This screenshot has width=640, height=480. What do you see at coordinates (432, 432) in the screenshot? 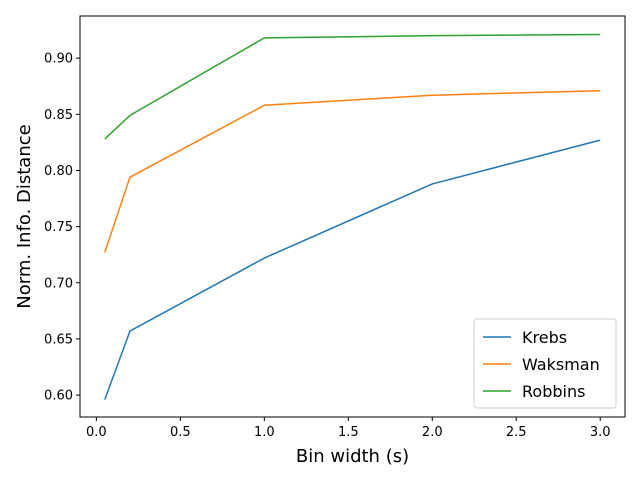
I see `x-tick-label: 2.0` at bounding box center [432, 432].